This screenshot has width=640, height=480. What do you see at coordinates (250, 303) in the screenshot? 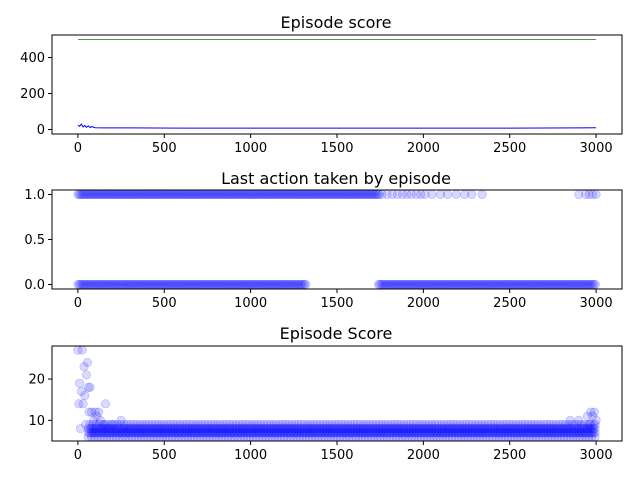
I see `x-tick-label: 1000` at bounding box center [250, 303].